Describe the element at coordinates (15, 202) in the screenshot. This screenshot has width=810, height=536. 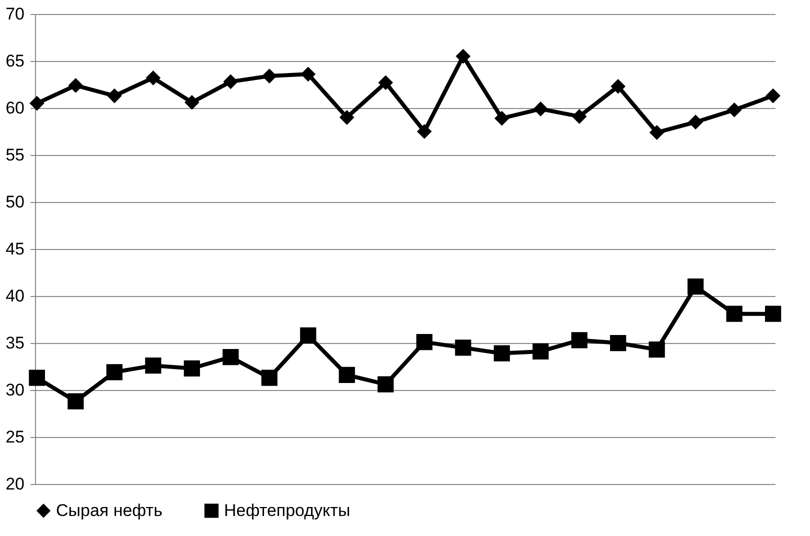
I see `y-tick-label: 50` at that location.